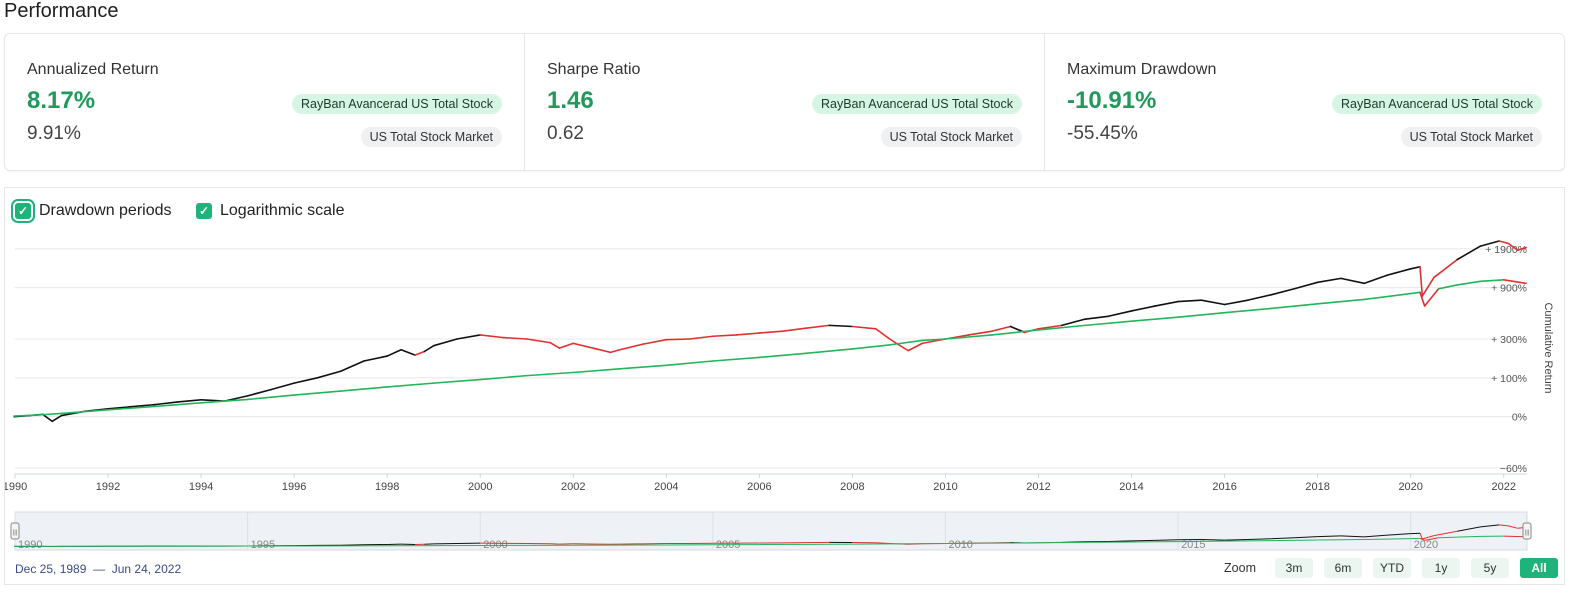  I want to click on range-start-date: Dec 25, 1989, so click(51, 569).